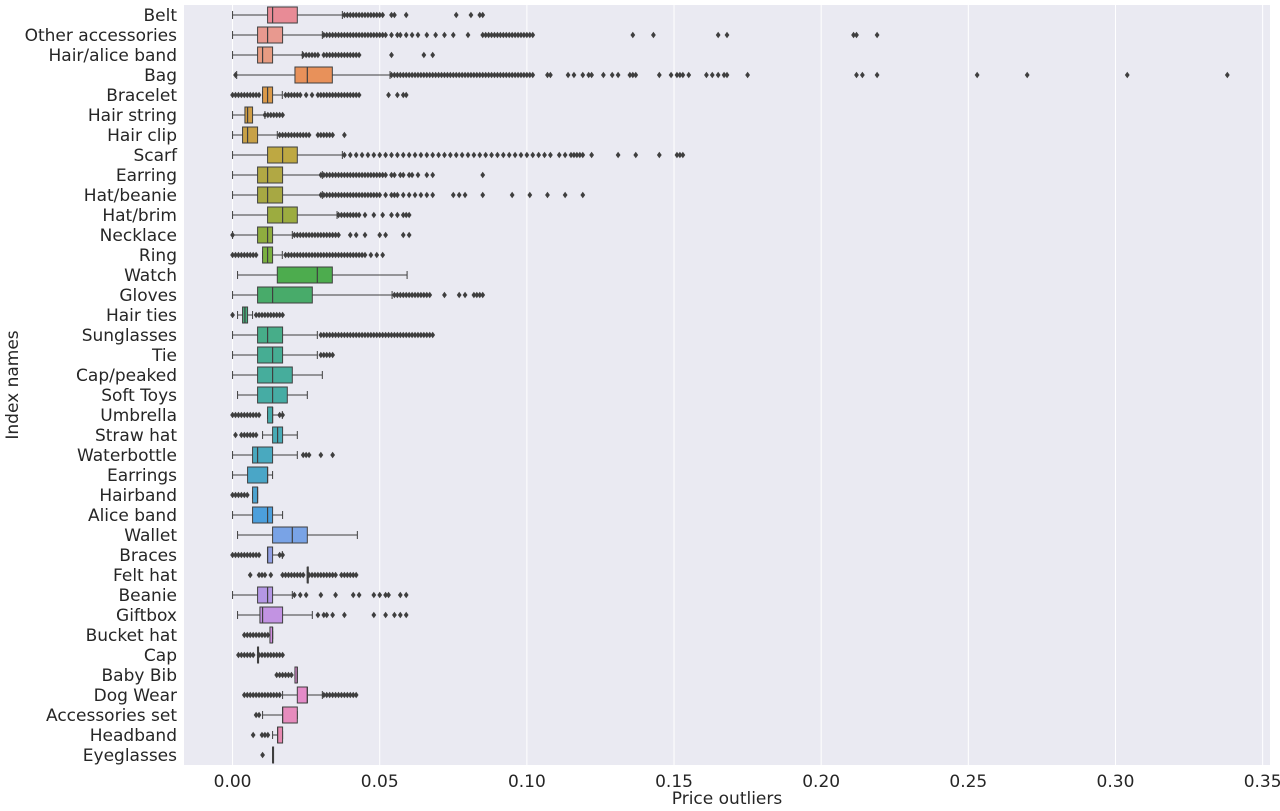  I want to click on y-tick-label: Dog Wear, so click(135, 696).